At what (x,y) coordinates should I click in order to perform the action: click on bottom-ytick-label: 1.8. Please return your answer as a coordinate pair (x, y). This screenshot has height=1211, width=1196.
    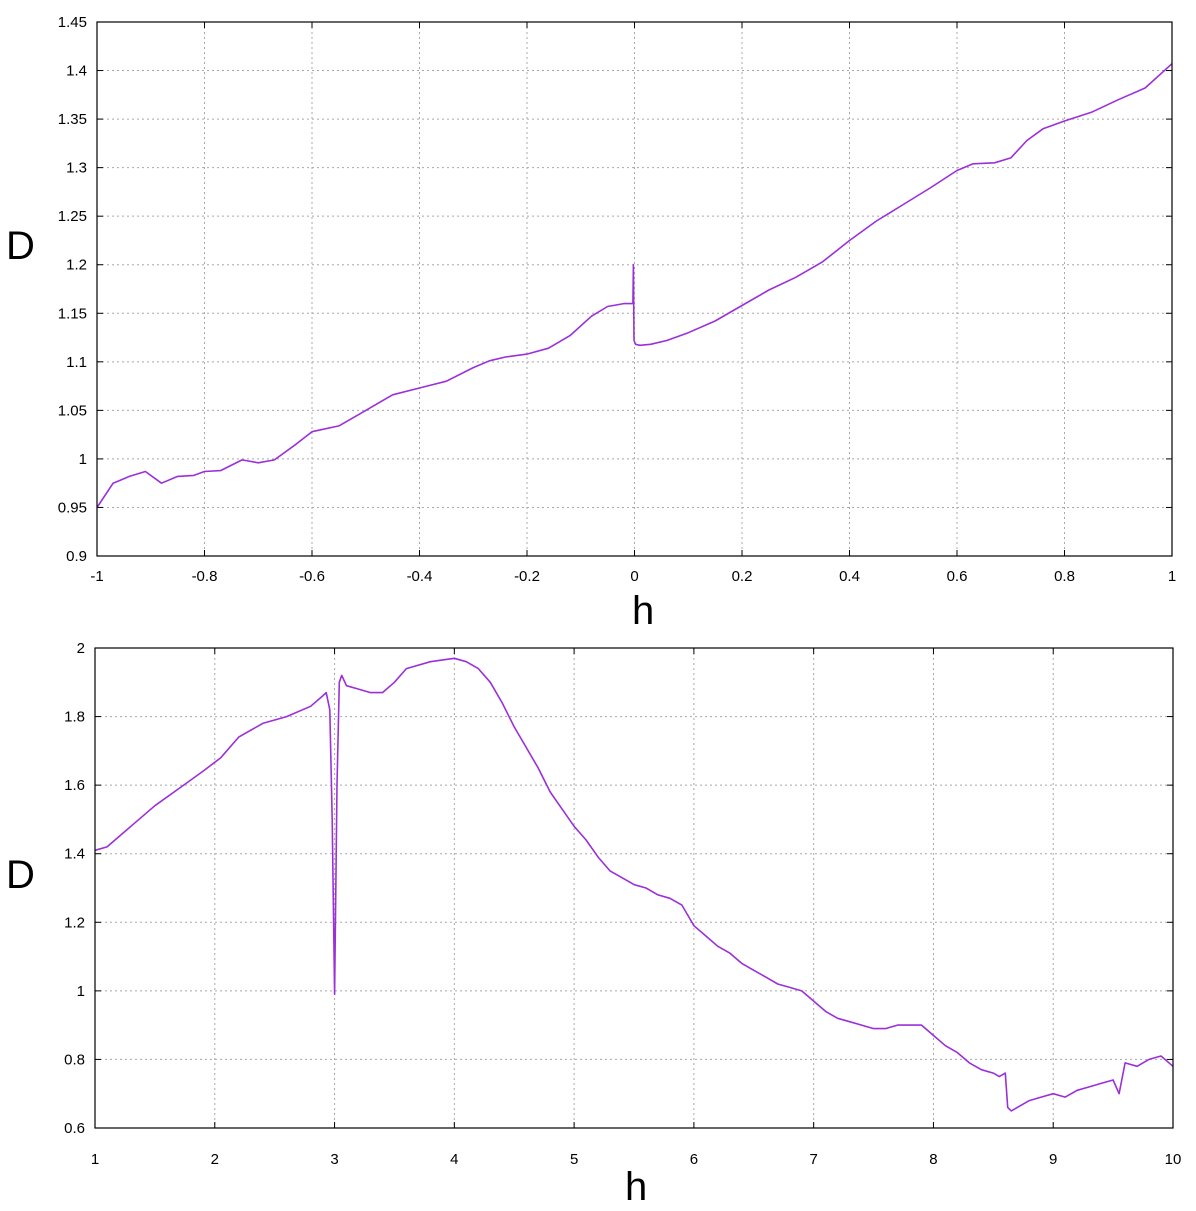
    Looking at the image, I should click on (74, 717).